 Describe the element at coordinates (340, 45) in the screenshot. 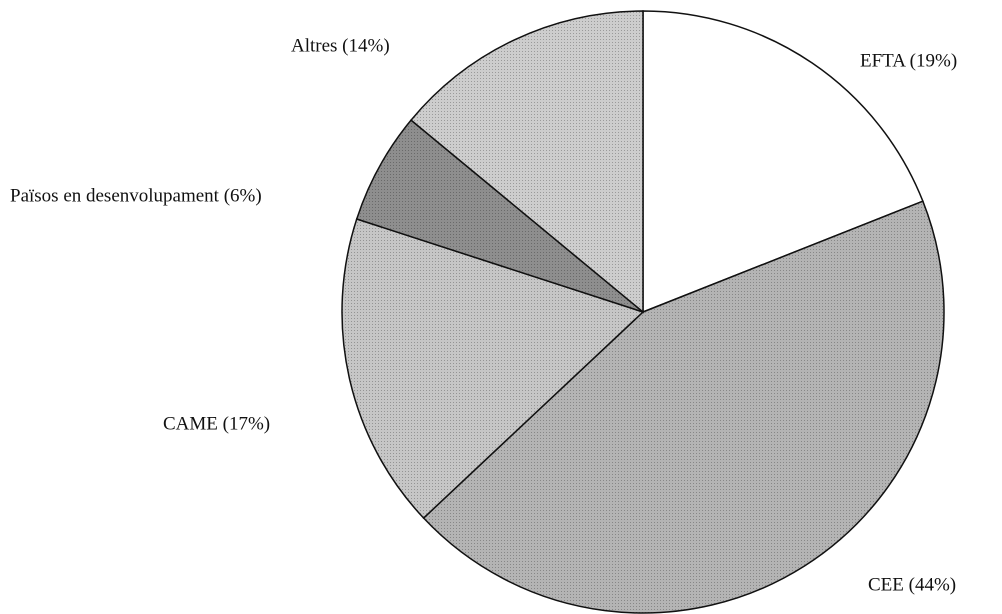

I see `slice-label: Altres (14%)` at that location.